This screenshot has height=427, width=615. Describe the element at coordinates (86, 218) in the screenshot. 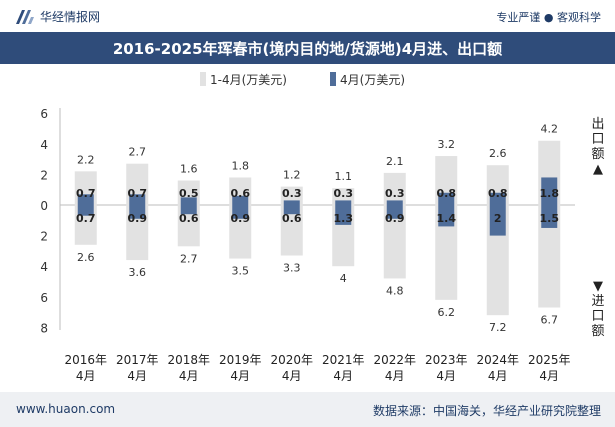

I see `label-month-import: 0.7` at that location.